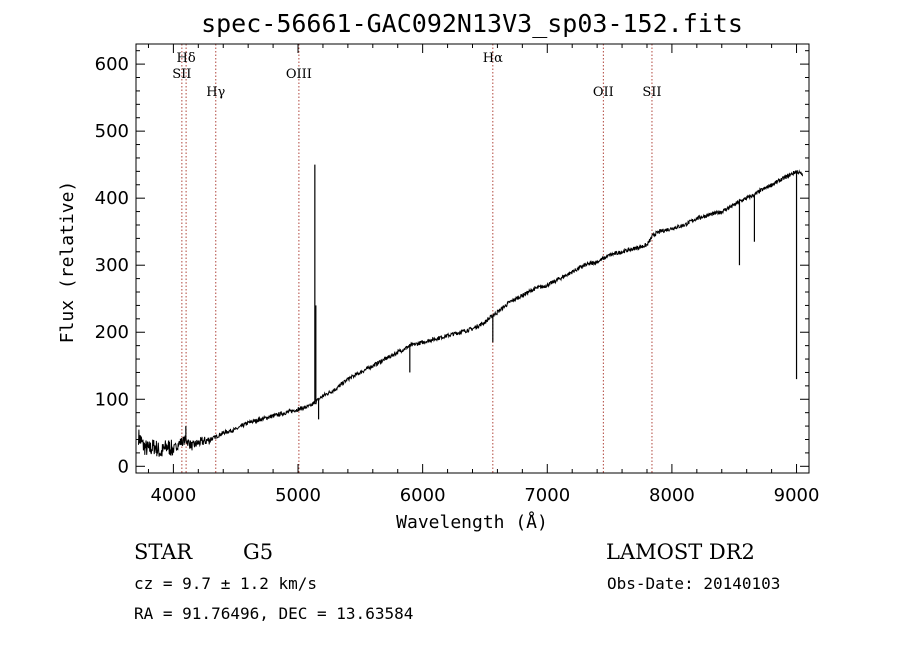 The height and width of the screenshot is (649, 900). Describe the element at coordinates (547, 495) in the screenshot. I see `x-tick-label: 7000` at that location.